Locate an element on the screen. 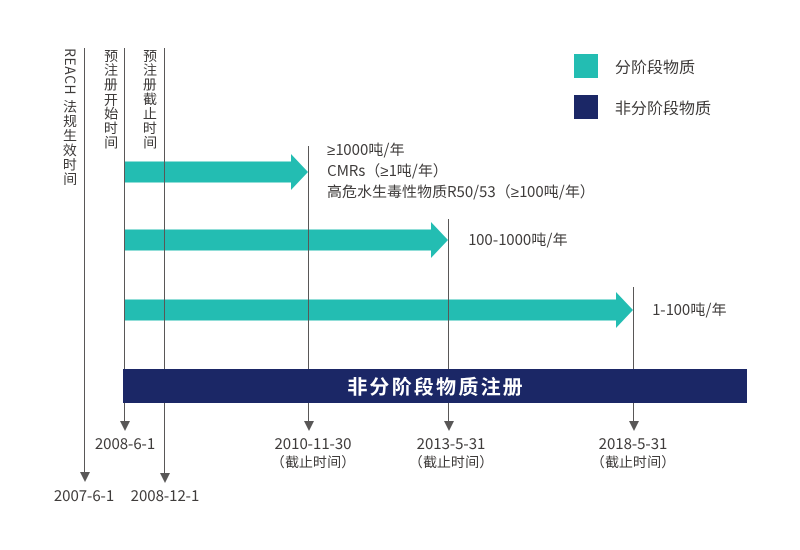 This screenshot has width=800, height=550. date-note-2013-5-31: （截止时间） is located at coordinates (451, 462).